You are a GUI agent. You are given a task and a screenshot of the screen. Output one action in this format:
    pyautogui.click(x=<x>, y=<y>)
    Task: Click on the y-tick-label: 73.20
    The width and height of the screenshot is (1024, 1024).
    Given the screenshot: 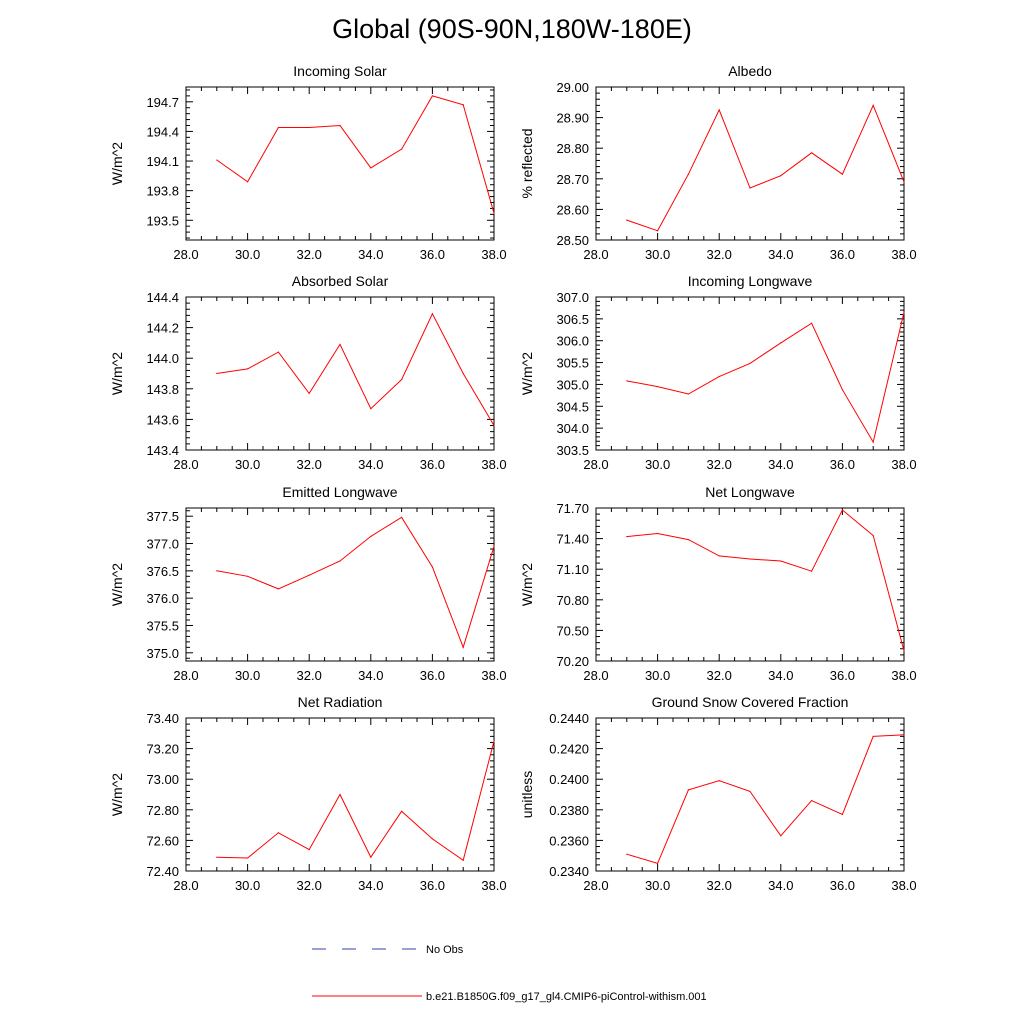 What is the action you would take?
    pyautogui.click(x=162, y=749)
    